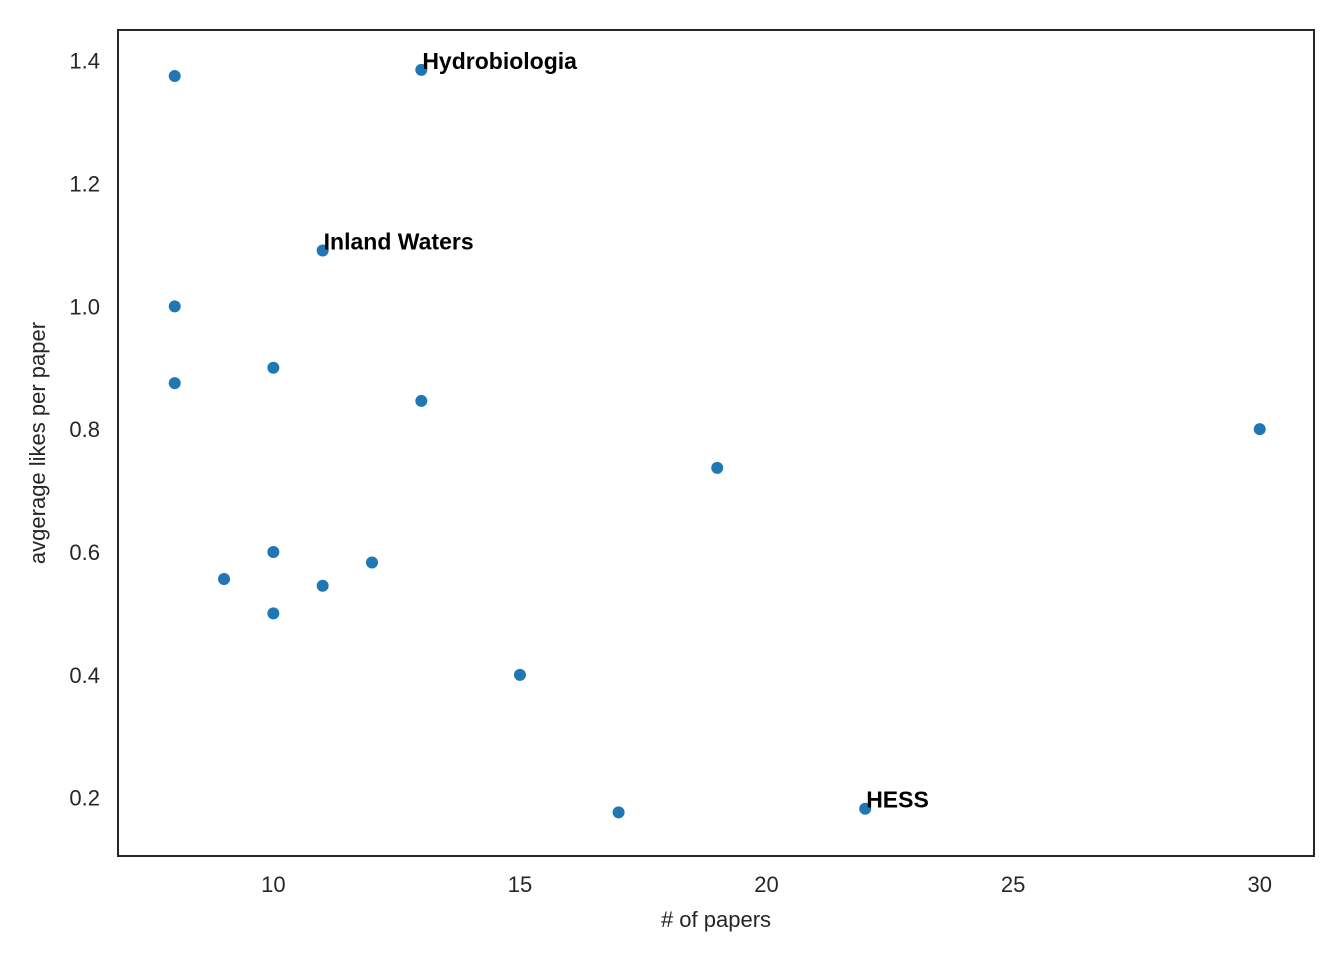 The image size is (1344, 960). What do you see at coordinates (897, 800) in the screenshot?
I see `point-annotation: HESS` at bounding box center [897, 800].